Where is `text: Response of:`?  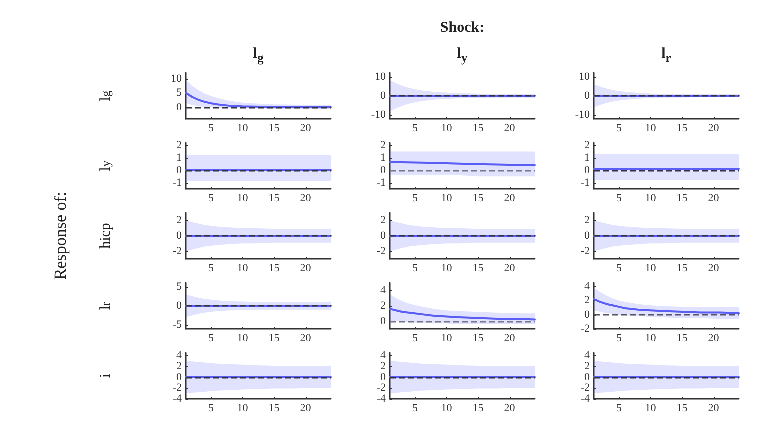
text: Response of: is located at coordinates (61, 236).